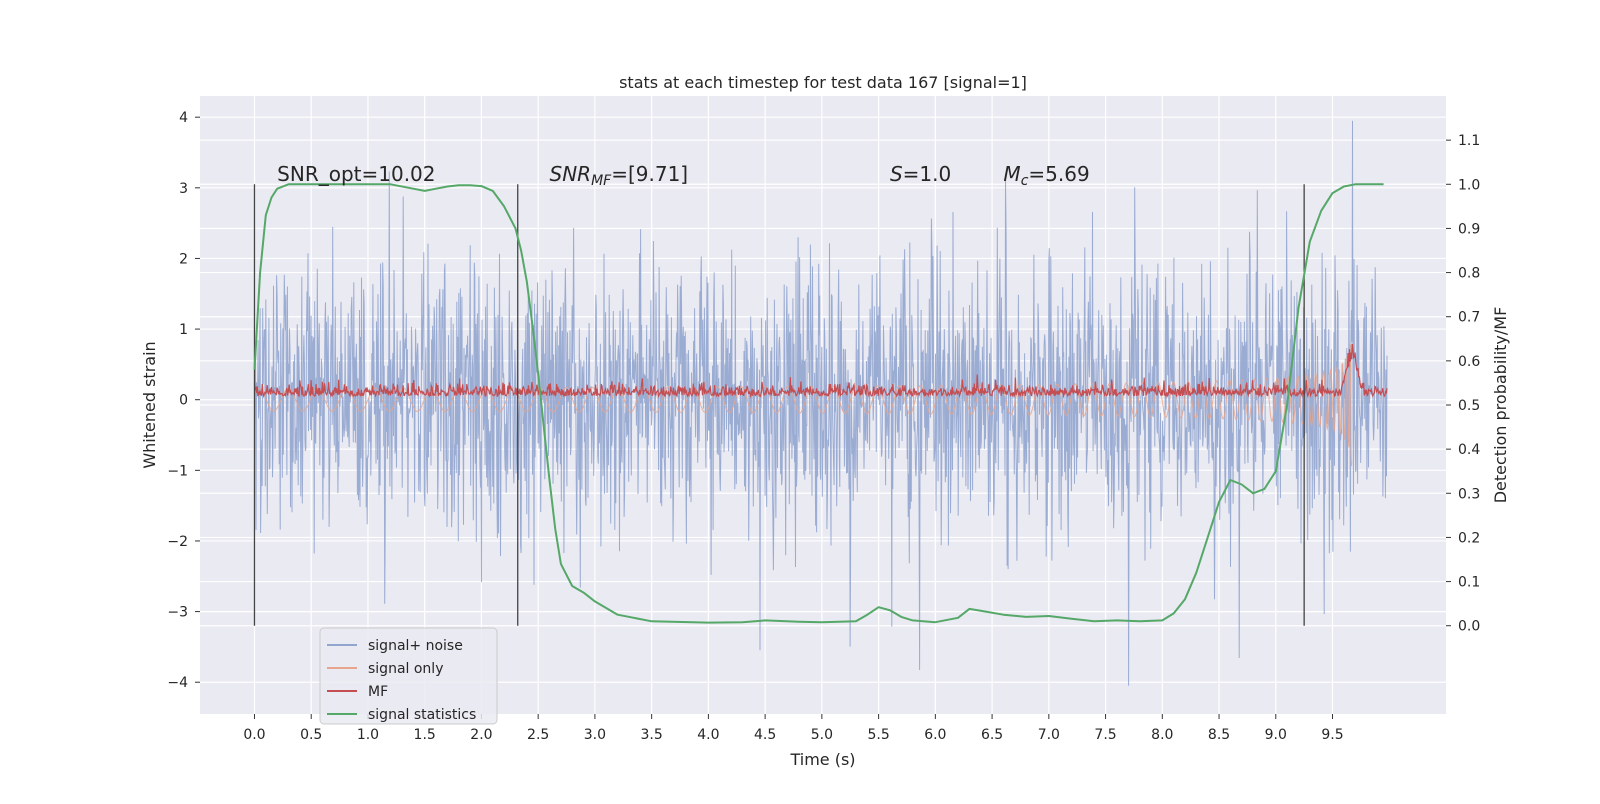 The image size is (1600, 804). What do you see at coordinates (183, 189) in the screenshot?
I see `y-left-tick-label: 3` at bounding box center [183, 189].